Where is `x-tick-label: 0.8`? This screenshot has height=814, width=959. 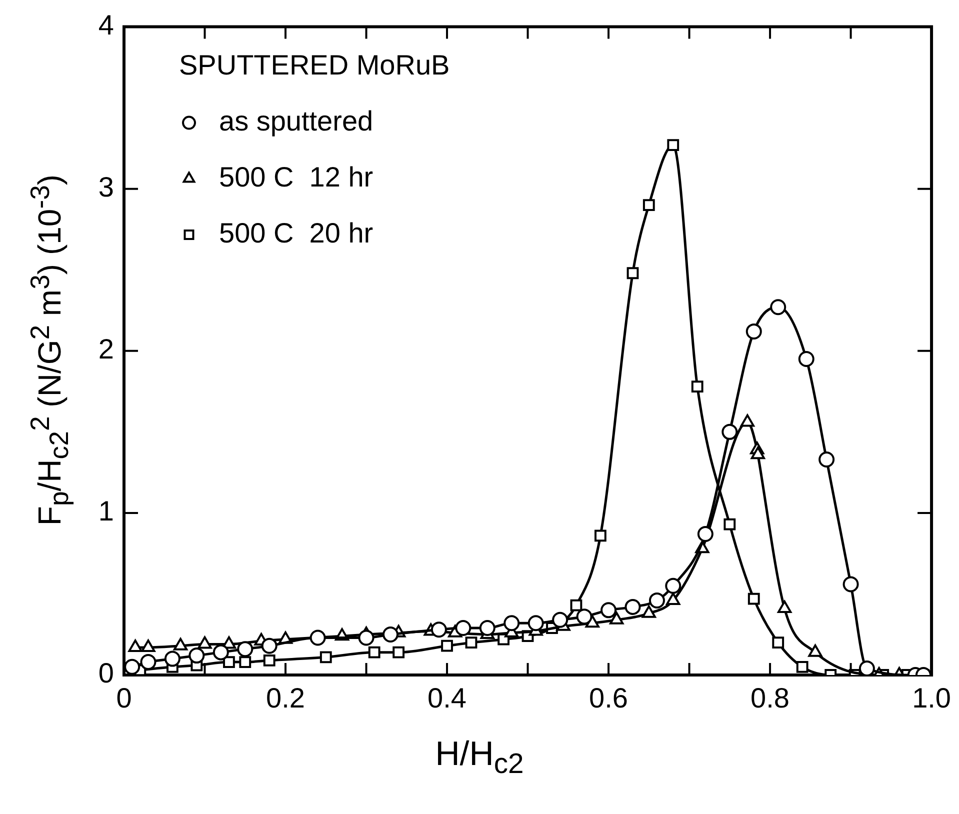 x-tick-label: 0.8 is located at coordinates (770, 698).